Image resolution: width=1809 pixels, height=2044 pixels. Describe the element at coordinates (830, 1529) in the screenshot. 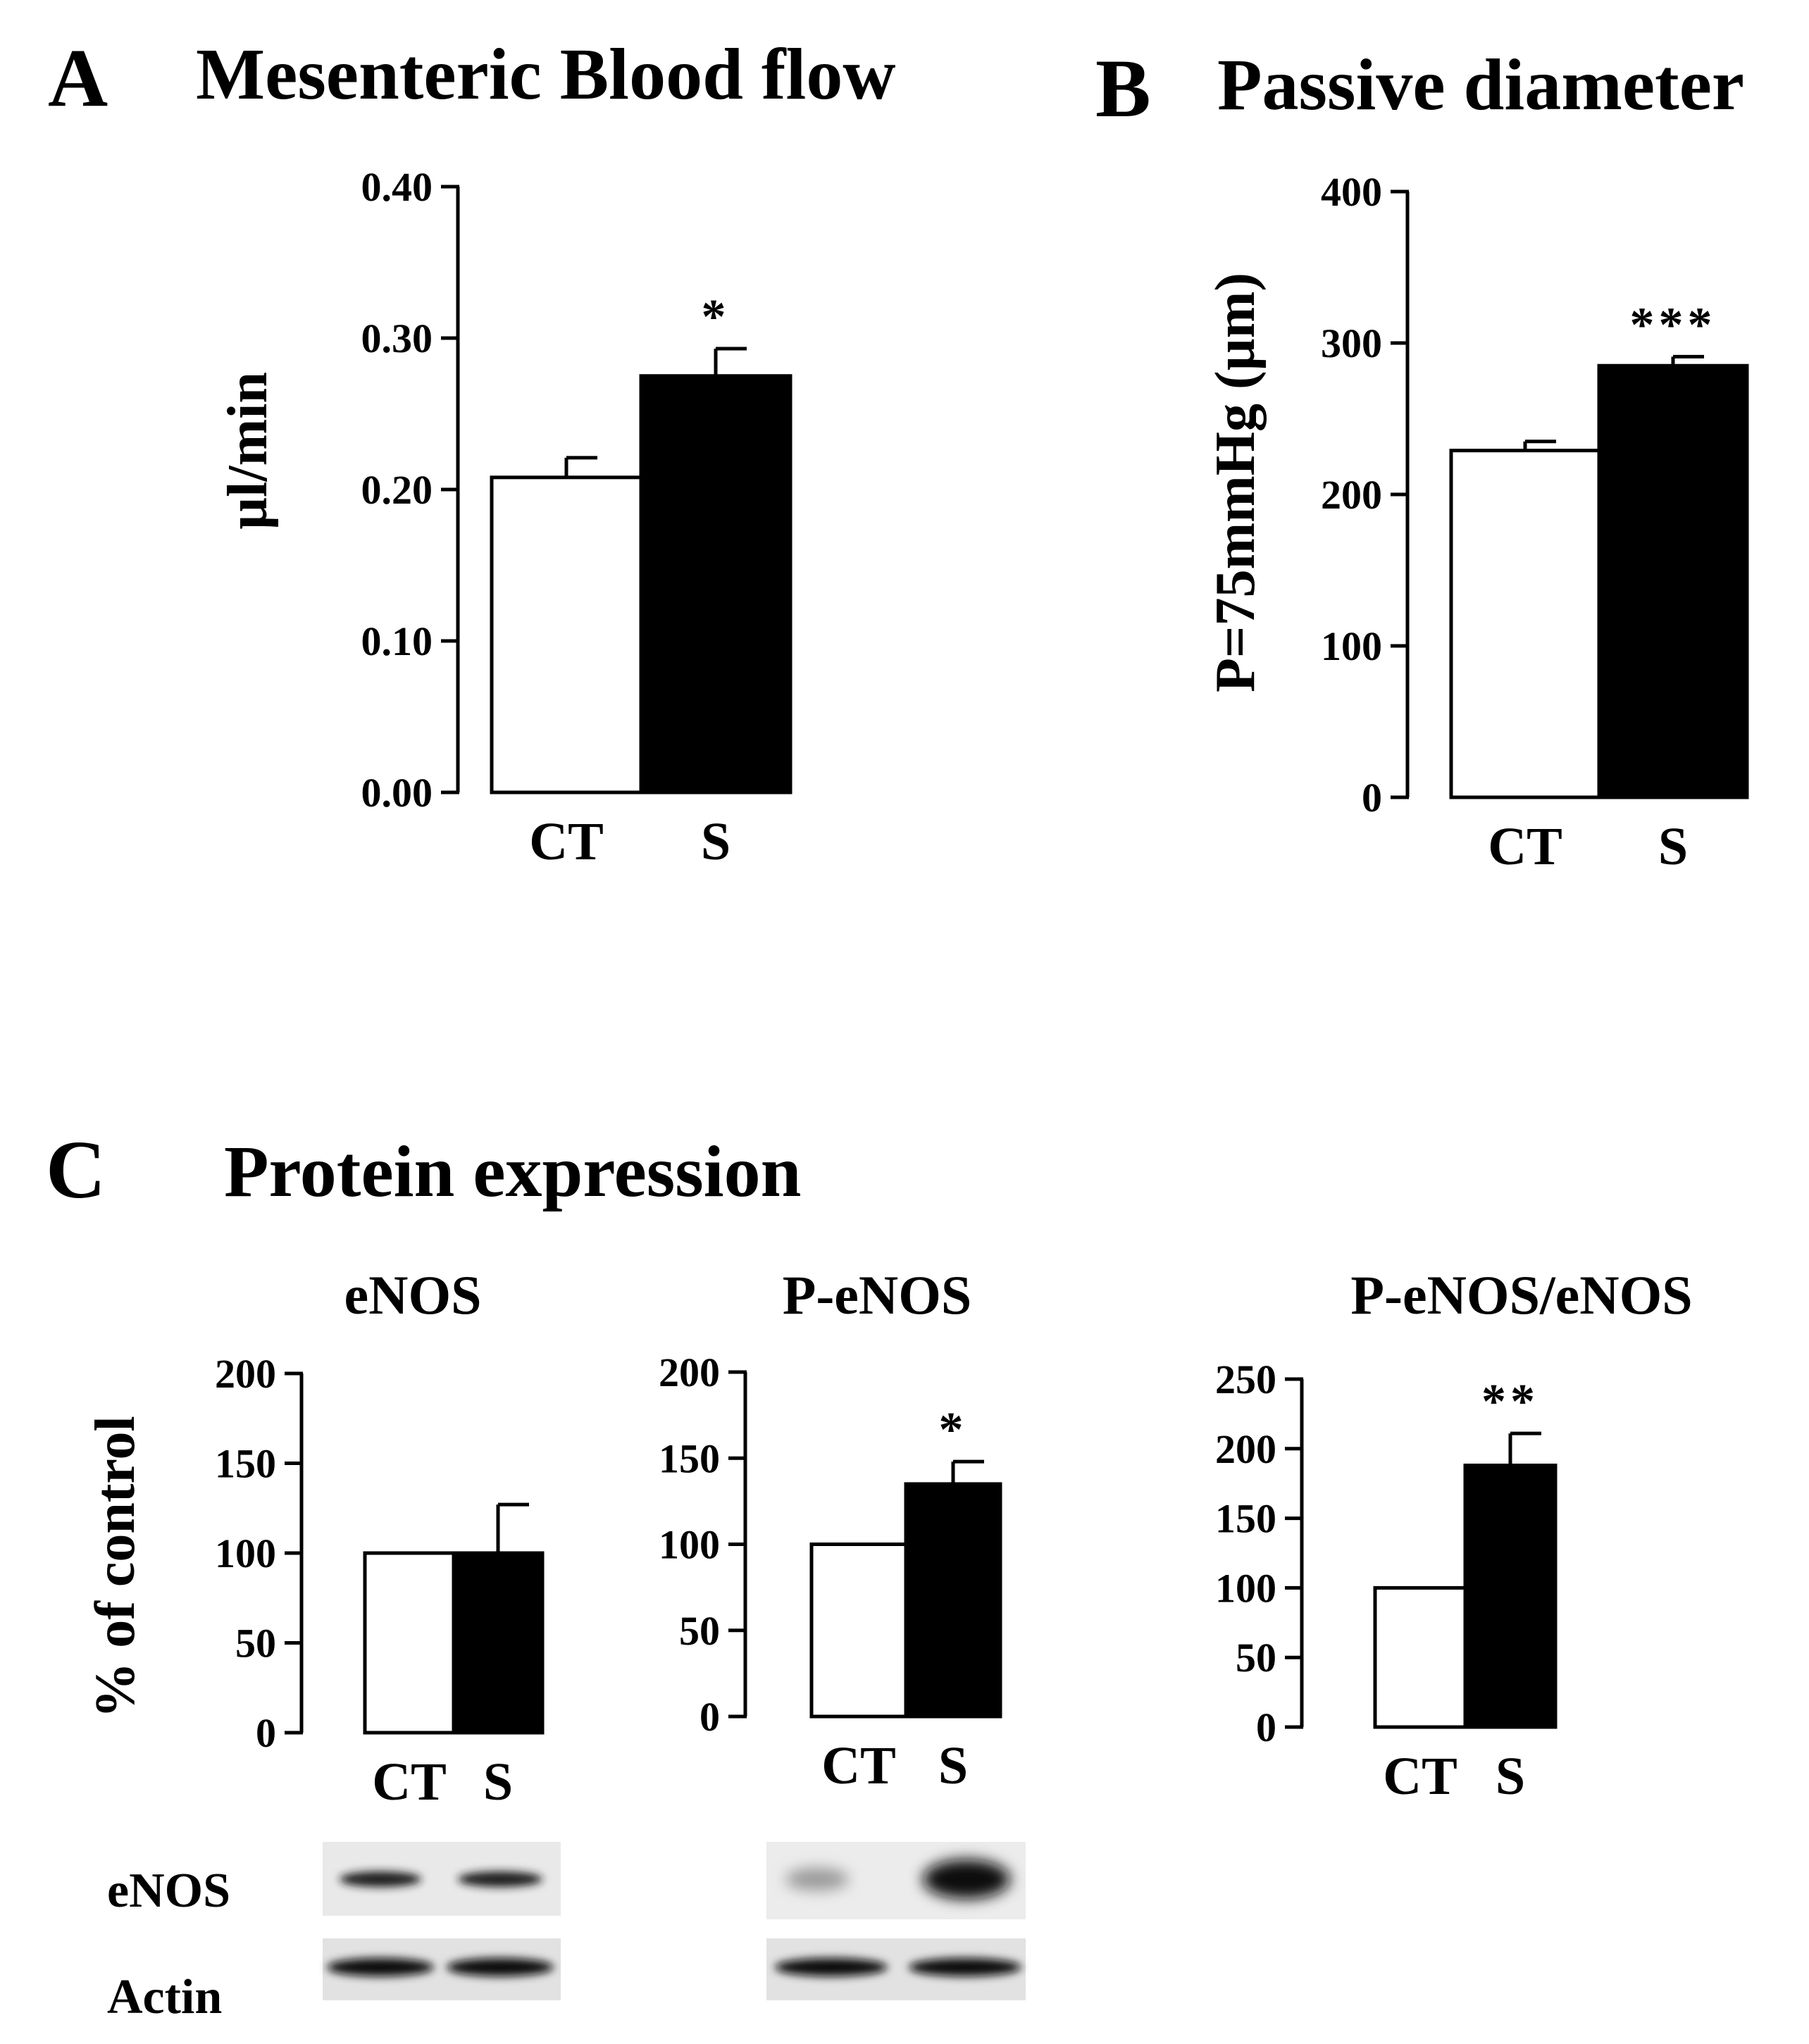

I see `chart-p-enos: P-eNOS 0 50 100 150 200 CT * S` at that location.